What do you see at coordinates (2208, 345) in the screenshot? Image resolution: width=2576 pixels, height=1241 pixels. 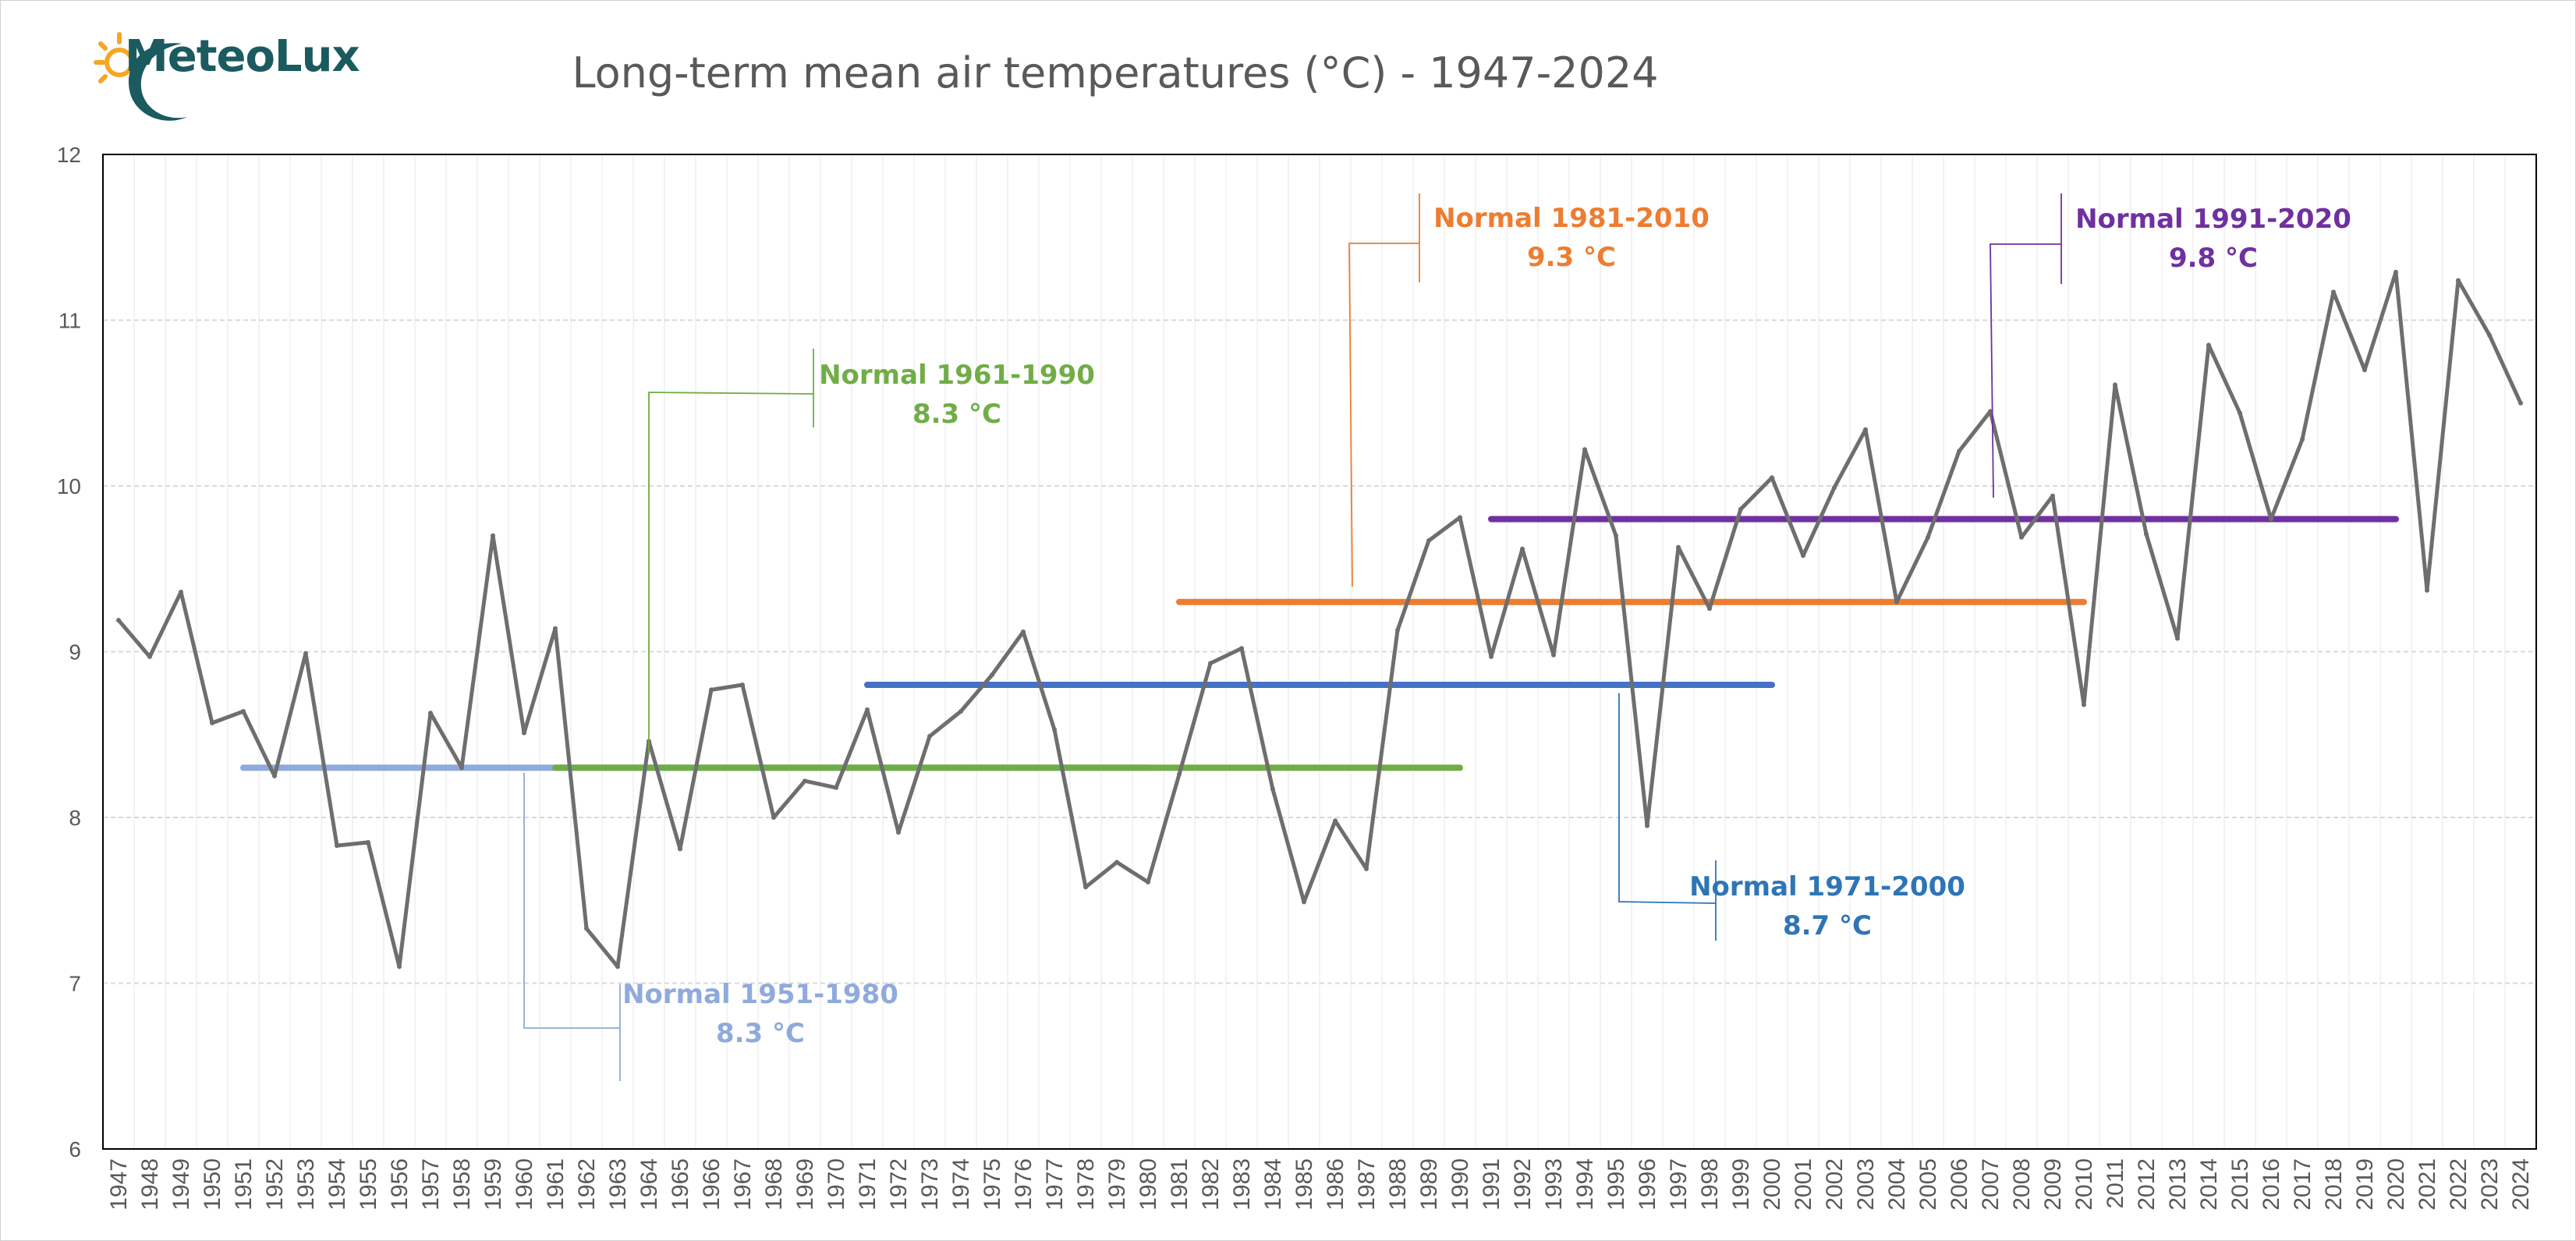 I see `data-point-2014` at bounding box center [2208, 345].